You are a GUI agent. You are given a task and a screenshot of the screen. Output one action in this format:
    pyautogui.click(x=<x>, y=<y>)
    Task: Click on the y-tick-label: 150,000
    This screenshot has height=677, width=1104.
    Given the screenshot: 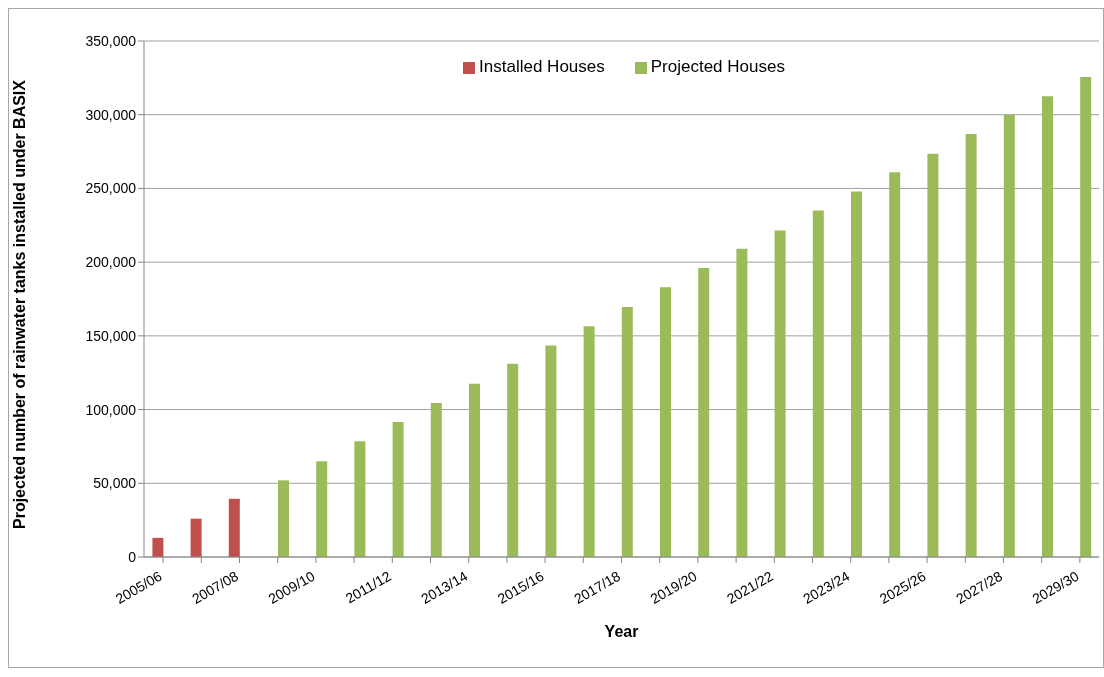 What is the action you would take?
    pyautogui.click(x=111, y=335)
    